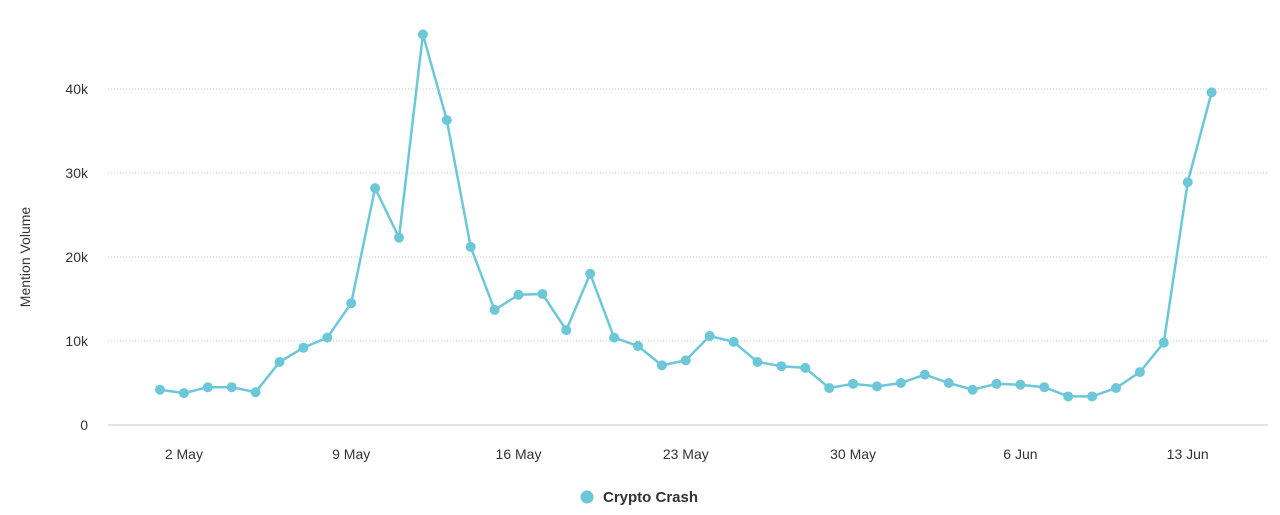  What do you see at coordinates (77, 341) in the screenshot?
I see `y-tick-label: 10k` at bounding box center [77, 341].